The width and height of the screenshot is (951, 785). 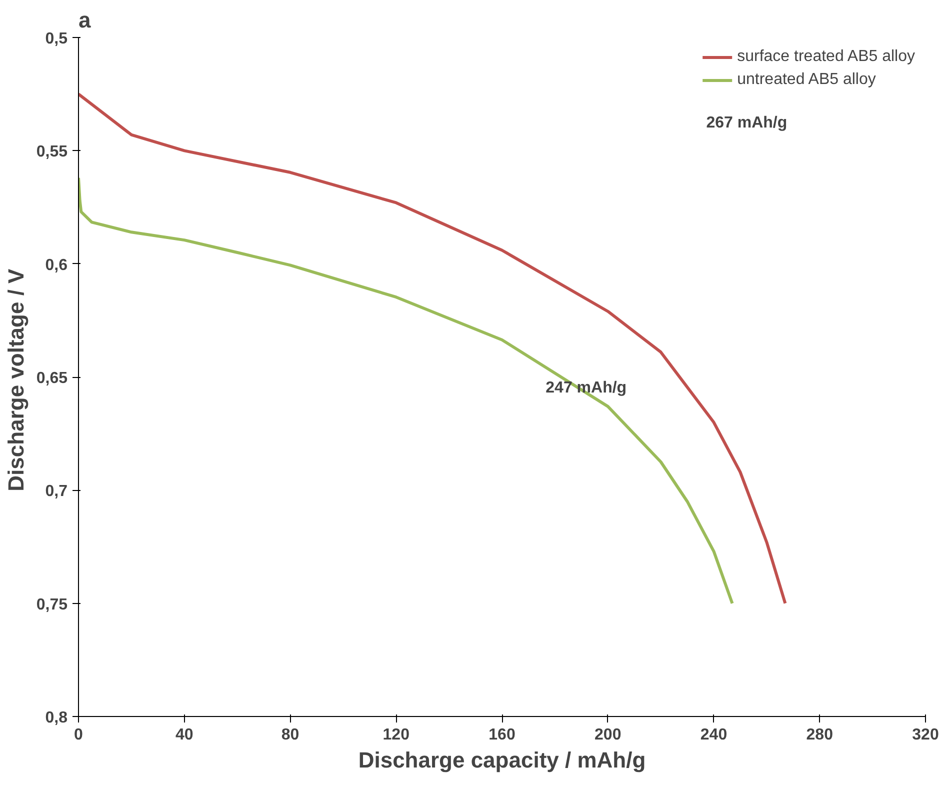 What do you see at coordinates (56, 491) in the screenshot?
I see `y-tick-label: 0,7` at bounding box center [56, 491].